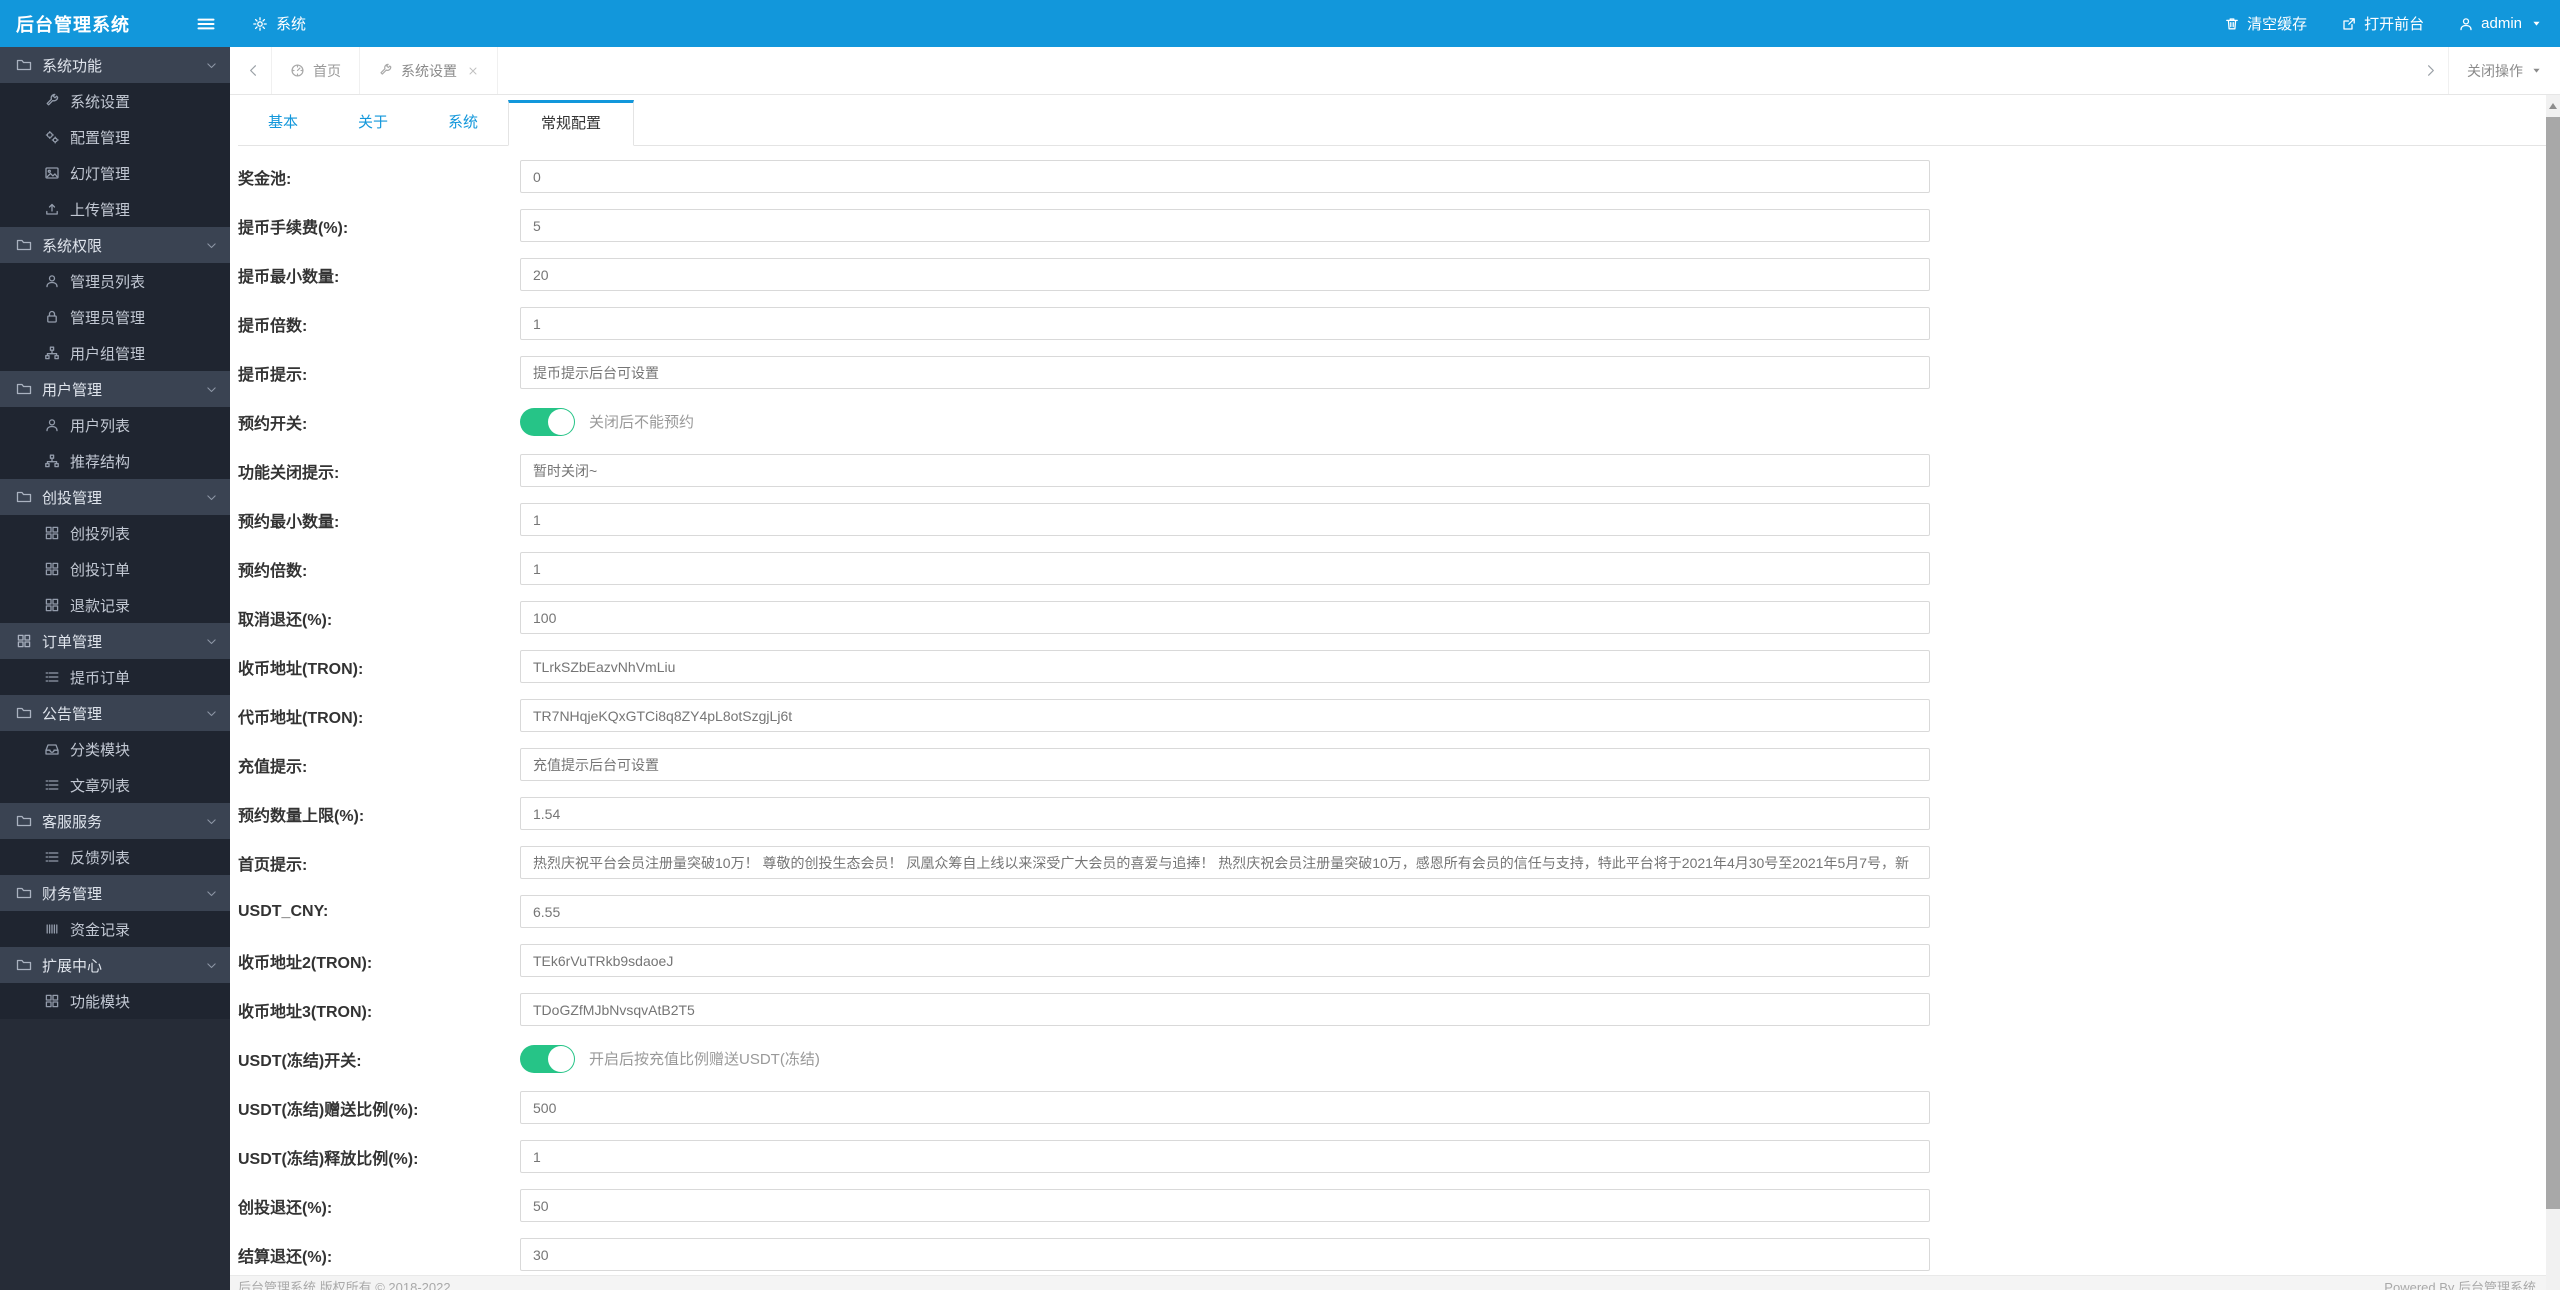 The width and height of the screenshot is (2560, 1290). What do you see at coordinates (24, 641) in the screenshot?
I see `grid-icon` at bounding box center [24, 641].